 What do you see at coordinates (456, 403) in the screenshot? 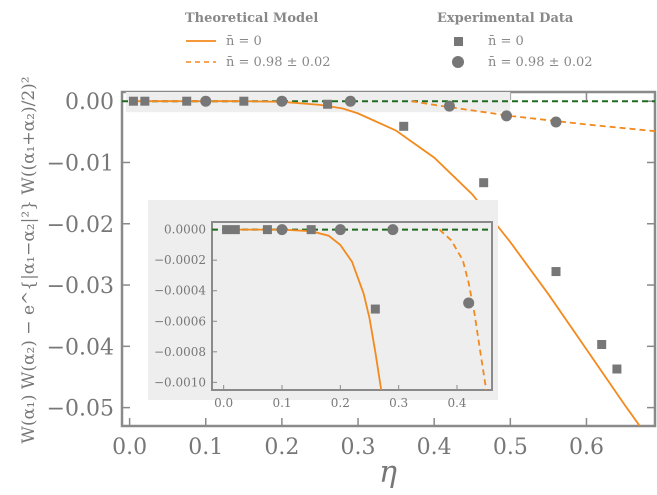
I see `inset-x-tick-label: 0.4` at bounding box center [456, 403].